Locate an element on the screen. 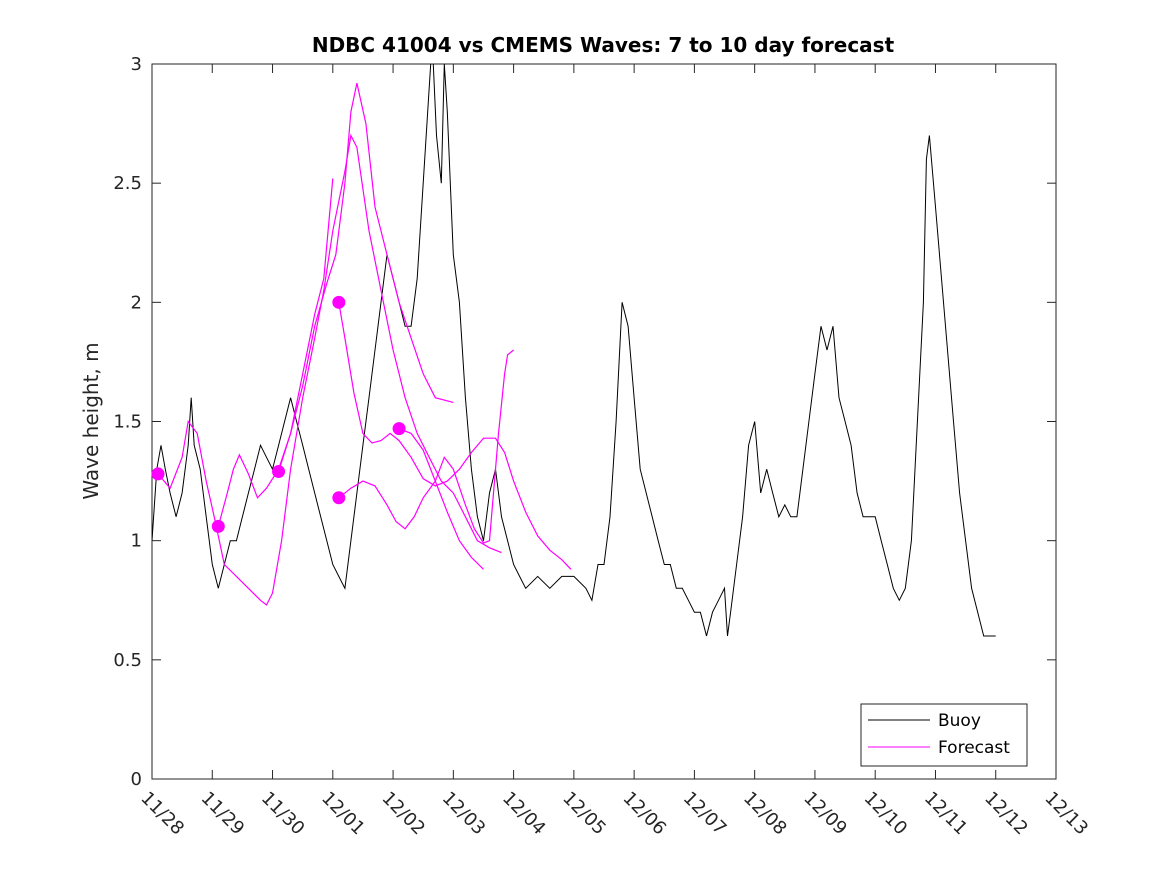  x-tick-label: 12/09 is located at coordinates (825, 814).